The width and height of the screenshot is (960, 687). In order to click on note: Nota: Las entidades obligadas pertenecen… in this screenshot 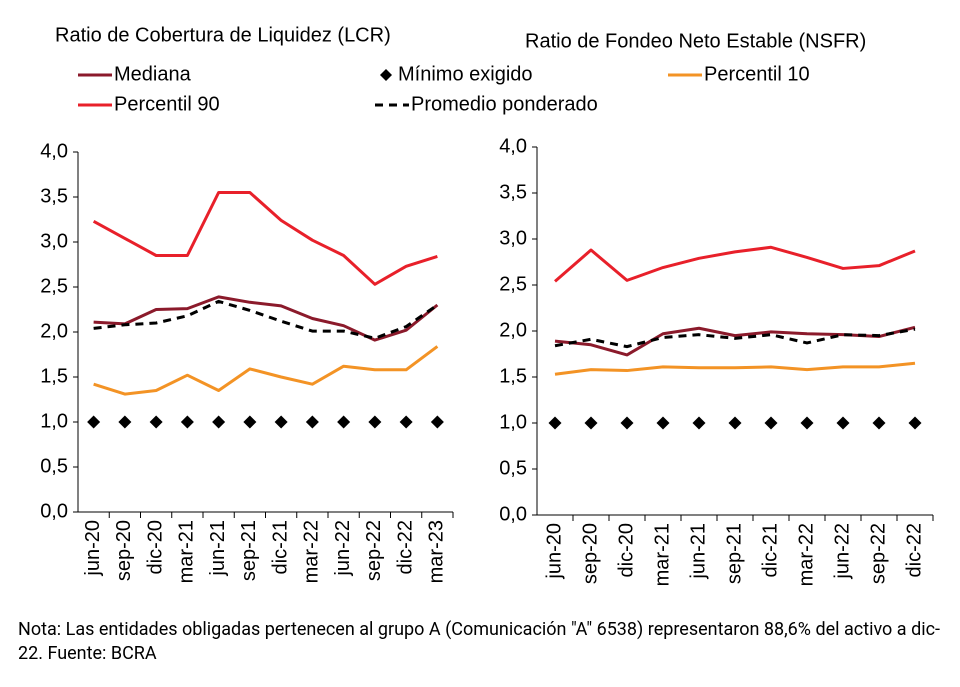, I will do `click(479, 641)`.